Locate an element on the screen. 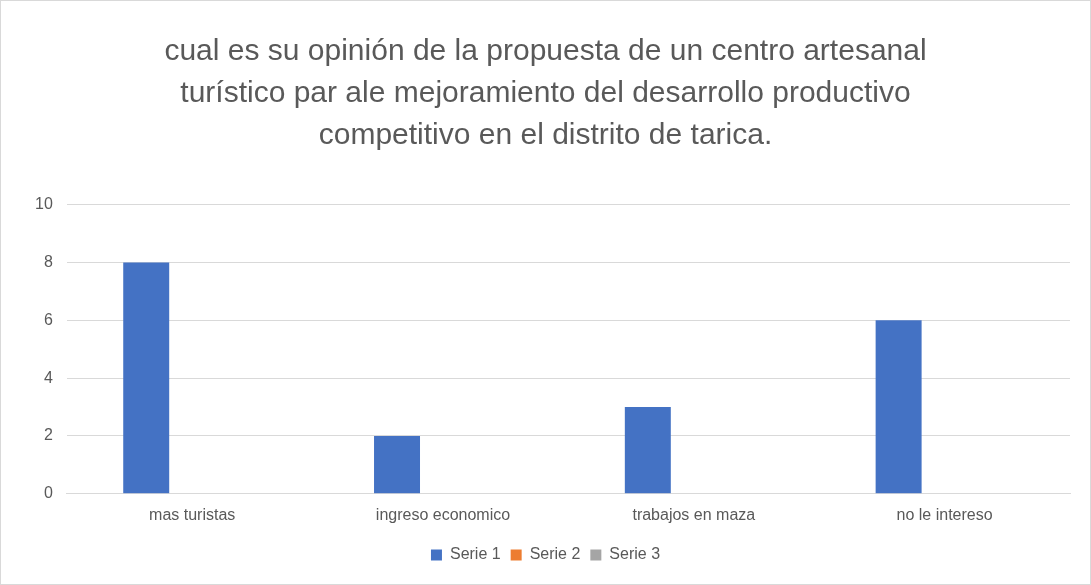 Image resolution: width=1091 pixels, height=585 pixels. legend-label: Serie 1 is located at coordinates (475, 554).